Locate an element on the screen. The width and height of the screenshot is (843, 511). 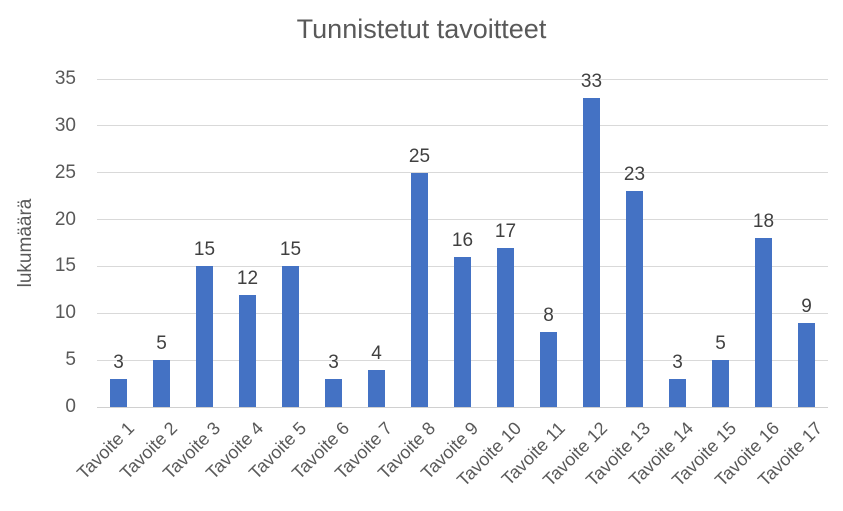
bar-value-label: 16 is located at coordinates (462, 241).